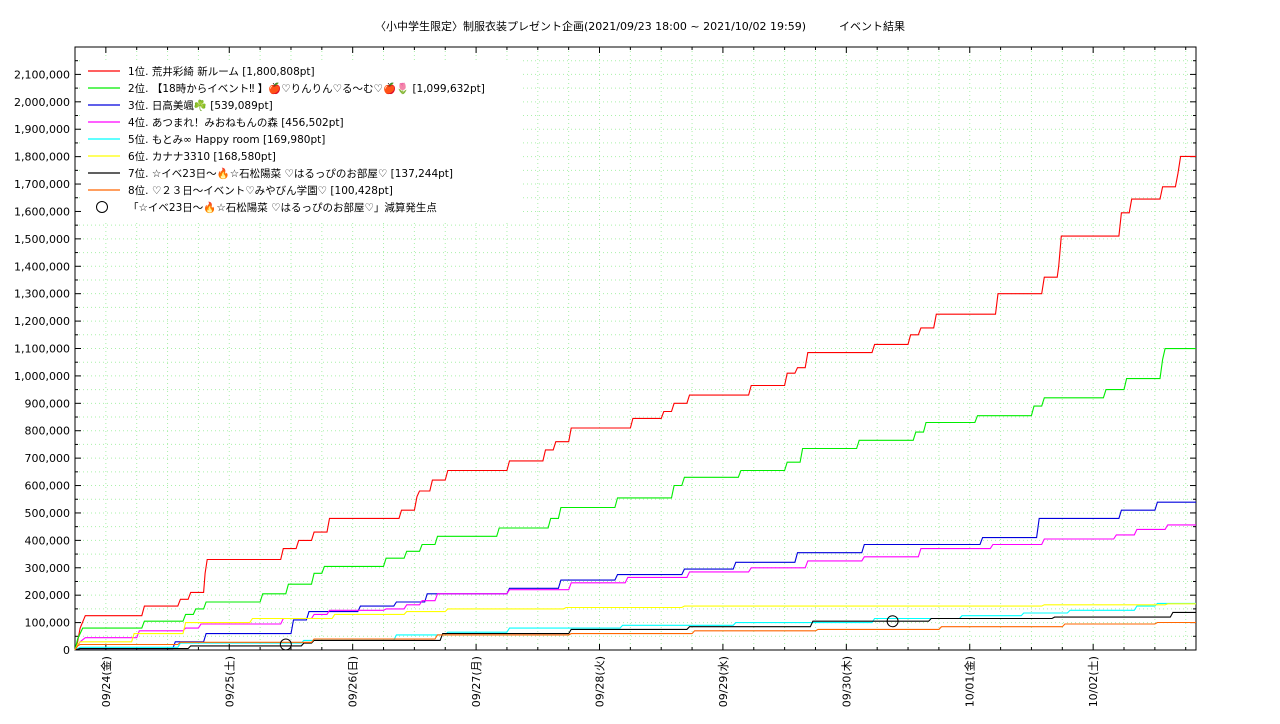  What do you see at coordinates (48, 513) in the screenshot?
I see `y-tick-label: 500,000` at bounding box center [48, 513].